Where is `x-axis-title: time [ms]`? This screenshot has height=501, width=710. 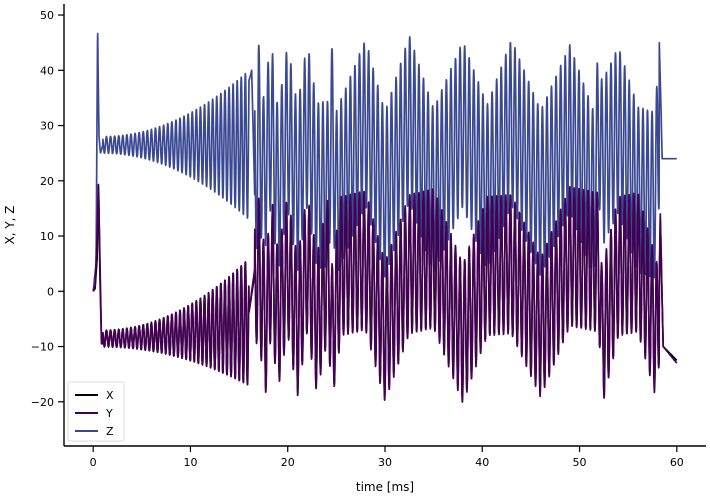 x-axis-title: time [ms] is located at coordinates (385, 487).